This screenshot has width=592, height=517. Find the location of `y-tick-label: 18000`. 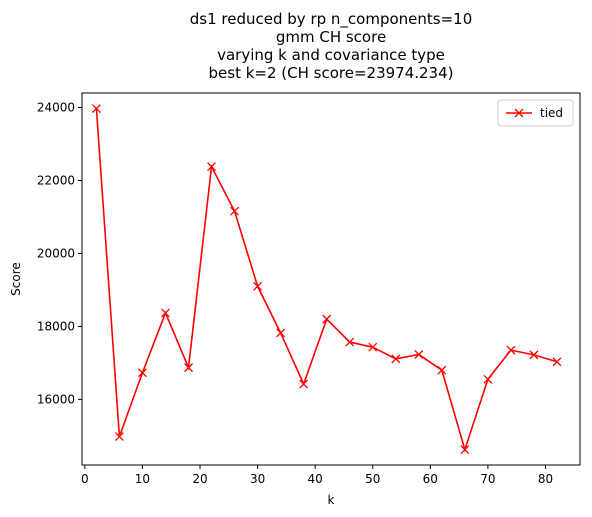

y-tick-label: 18000 is located at coordinates (56, 326).